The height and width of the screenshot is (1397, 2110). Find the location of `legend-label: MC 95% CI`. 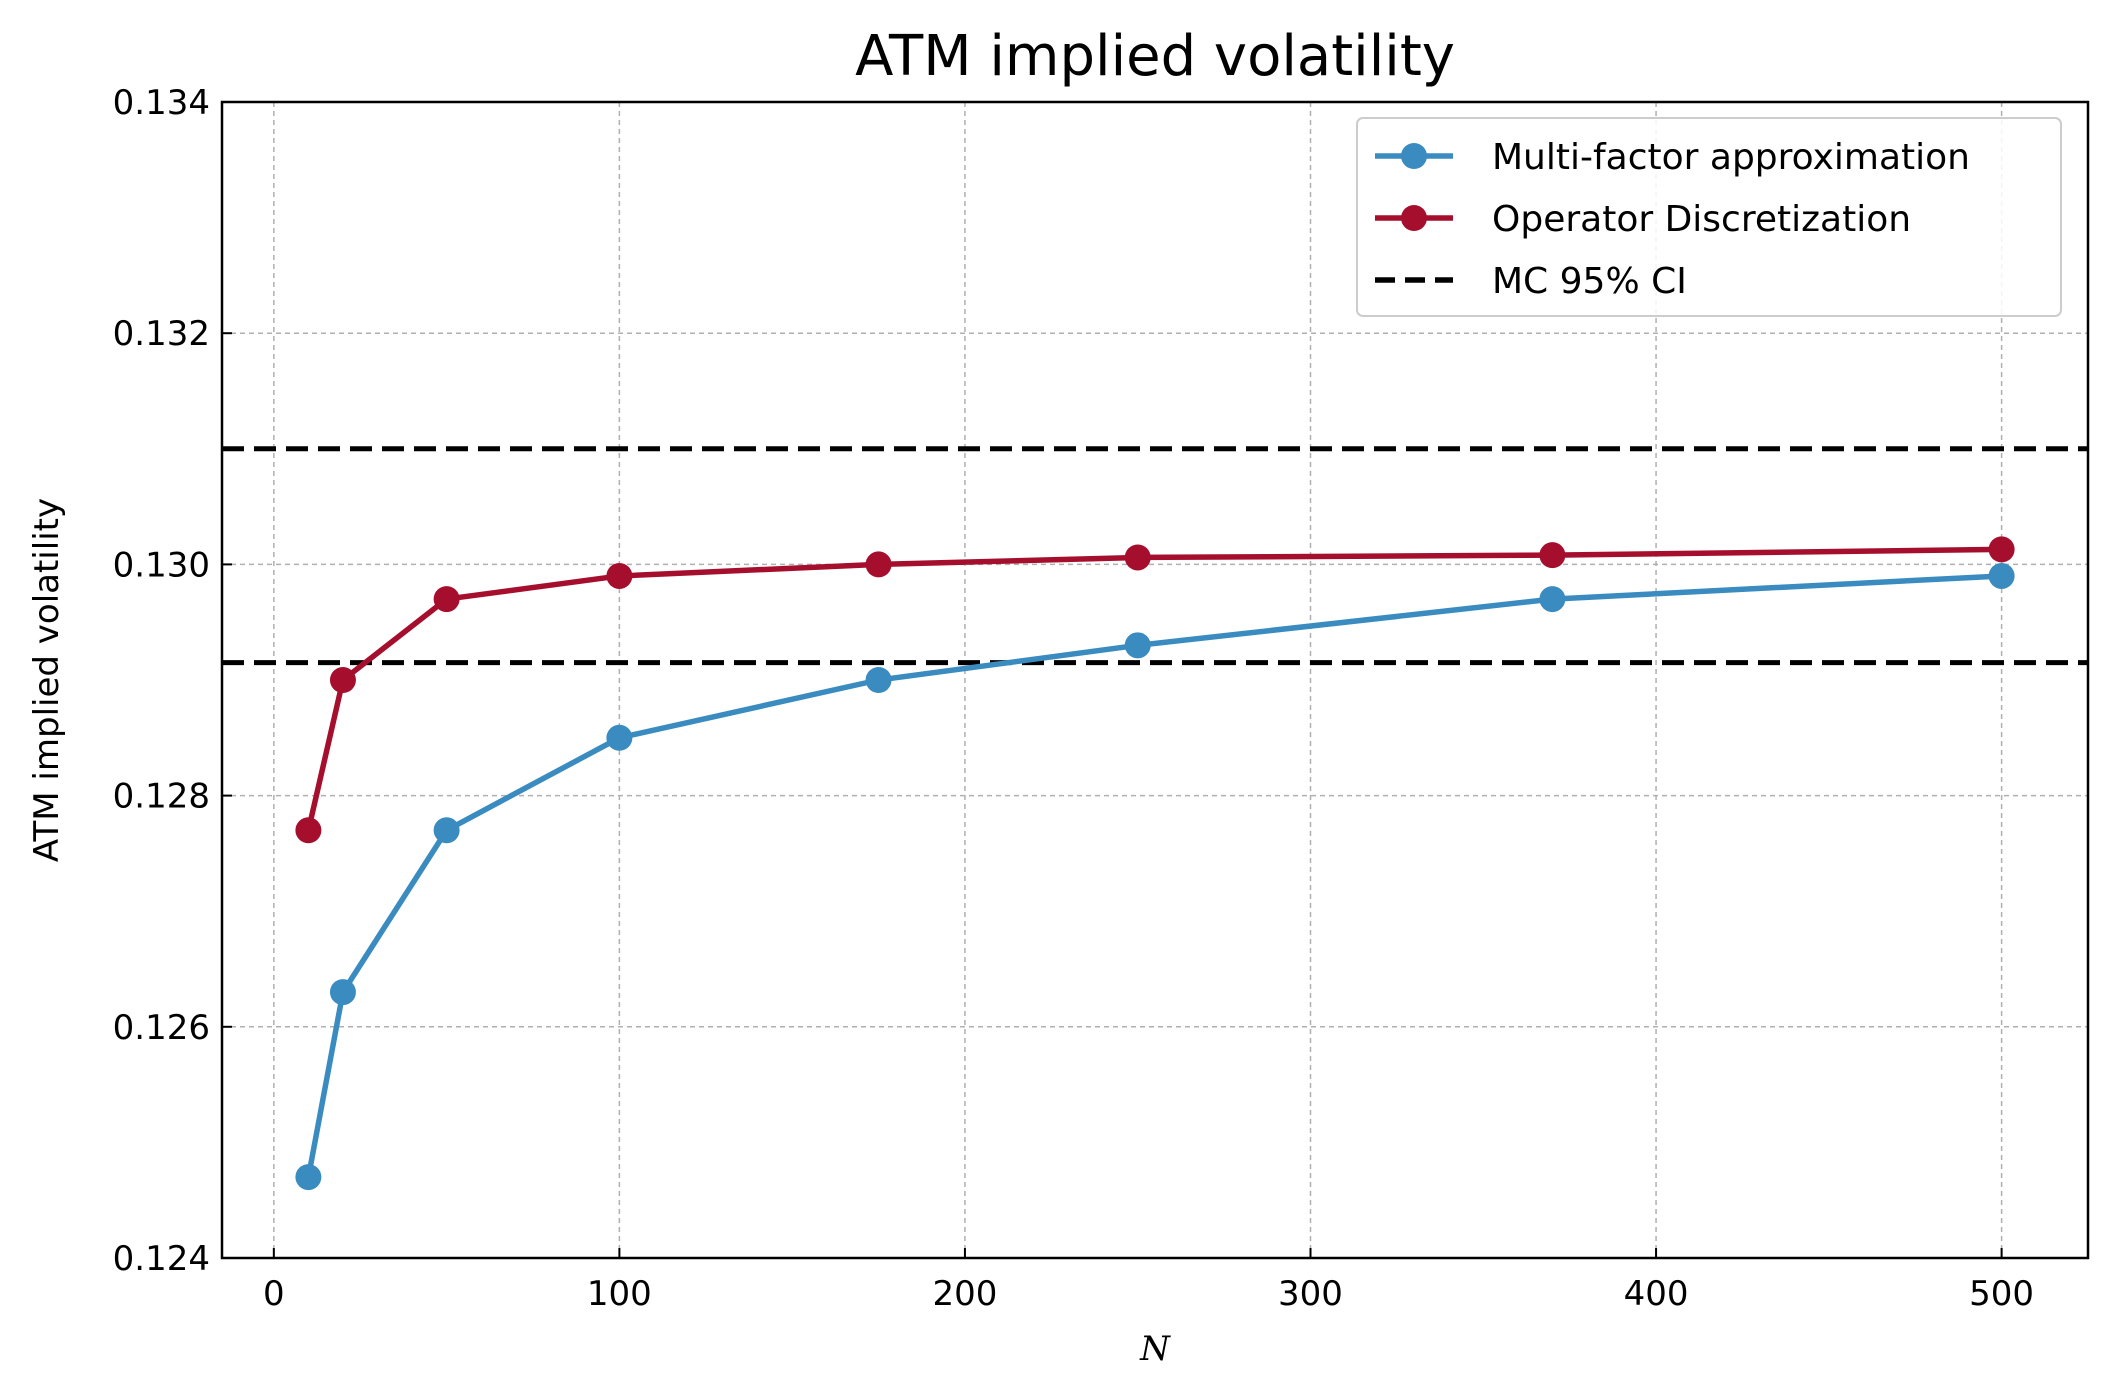

legend-label: MC 95% CI is located at coordinates (1589, 281).